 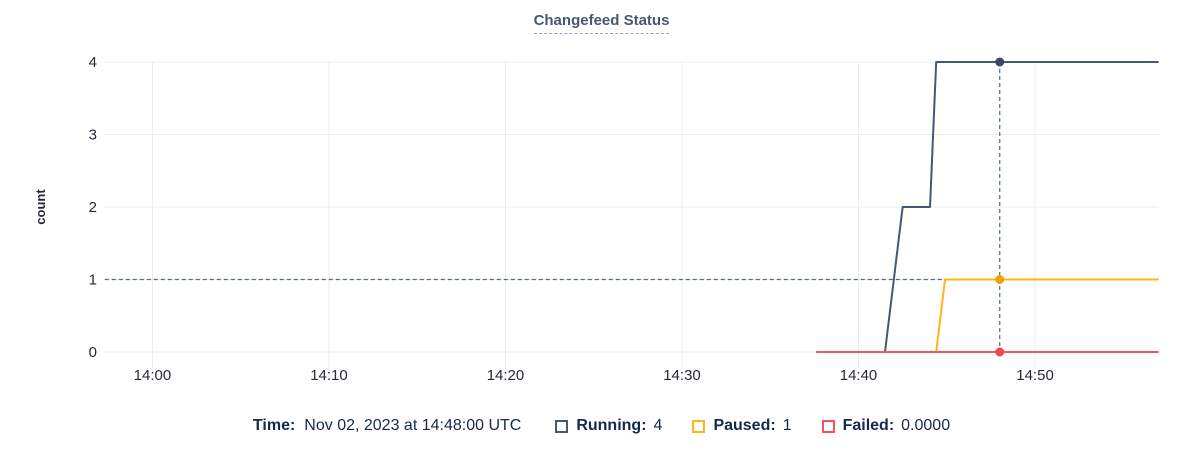 What do you see at coordinates (601, 23) in the screenshot?
I see `chart-title: Changefeed Status` at bounding box center [601, 23].